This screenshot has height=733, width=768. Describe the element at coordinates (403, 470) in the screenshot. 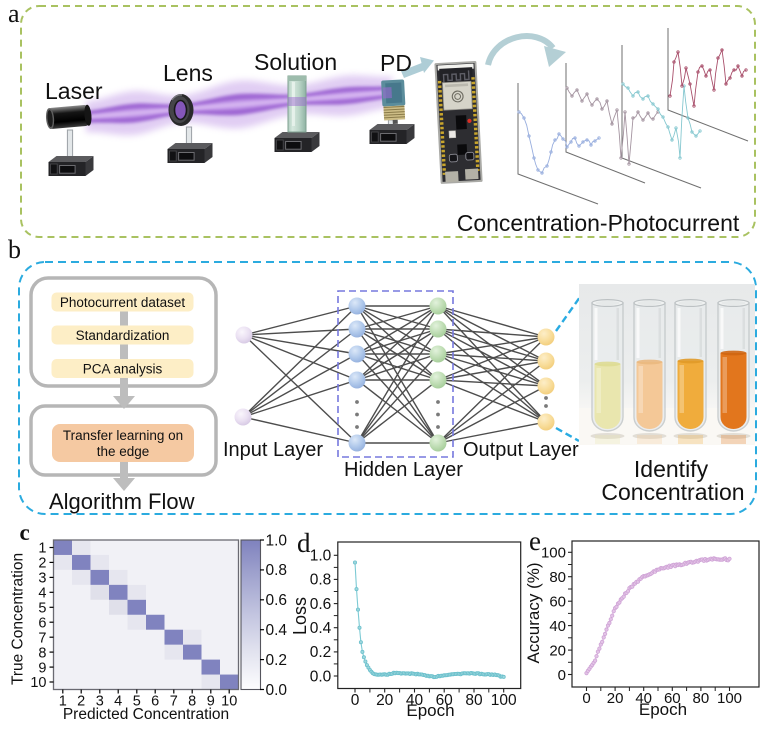

I see `svg-text: Hidden Layer` at that location.